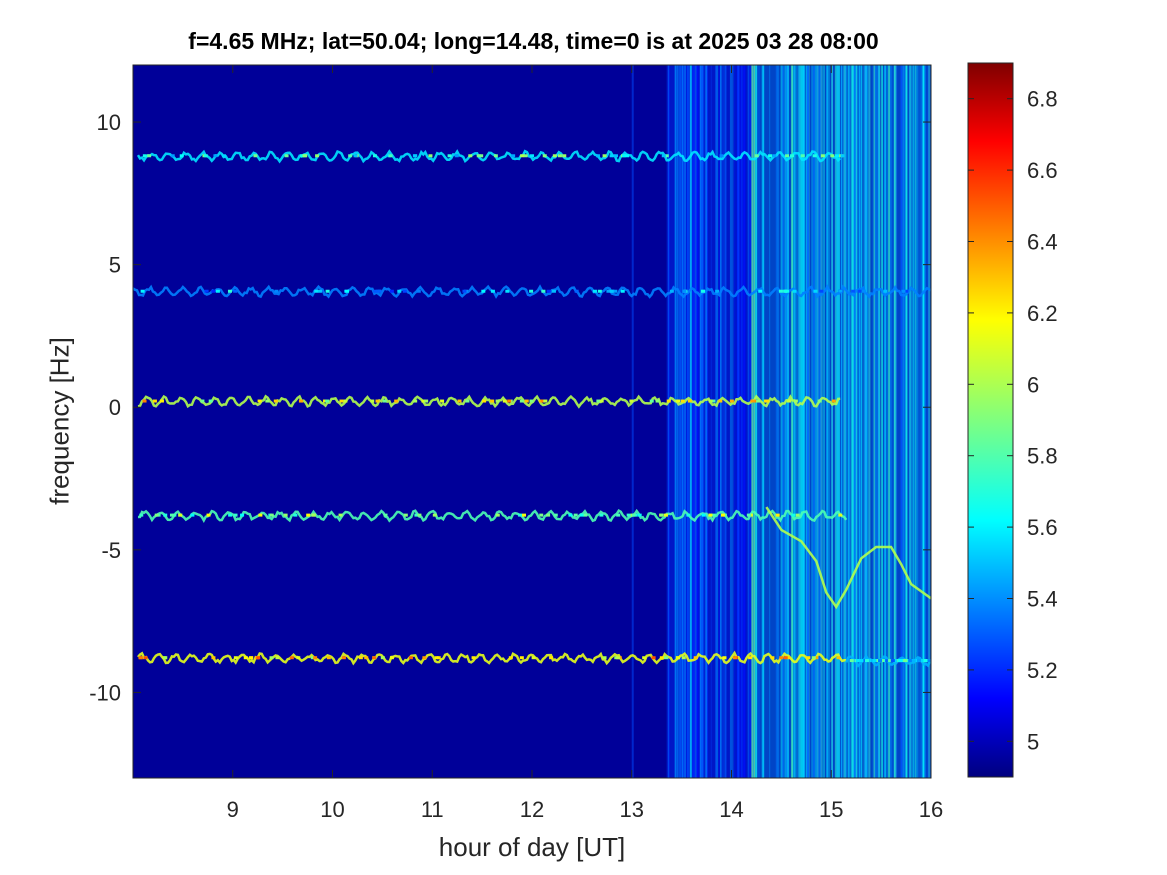 The width and height of the screenshot is (1167, 875). What do you see at coordinates (1033, 384) in the screenshot?
I see `colorbar-tick-label: 6` at bounding box center [1033, 384].